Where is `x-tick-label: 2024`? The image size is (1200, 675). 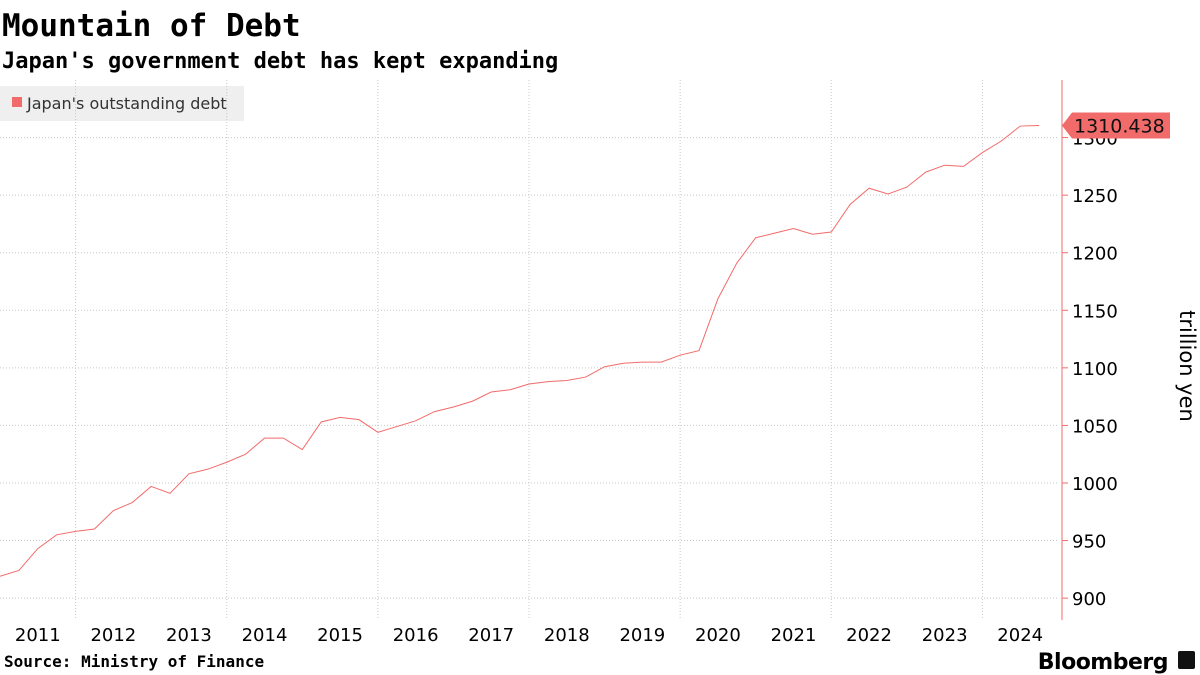
x-tick-label: 2024 is located at coordinates (1020, 635).